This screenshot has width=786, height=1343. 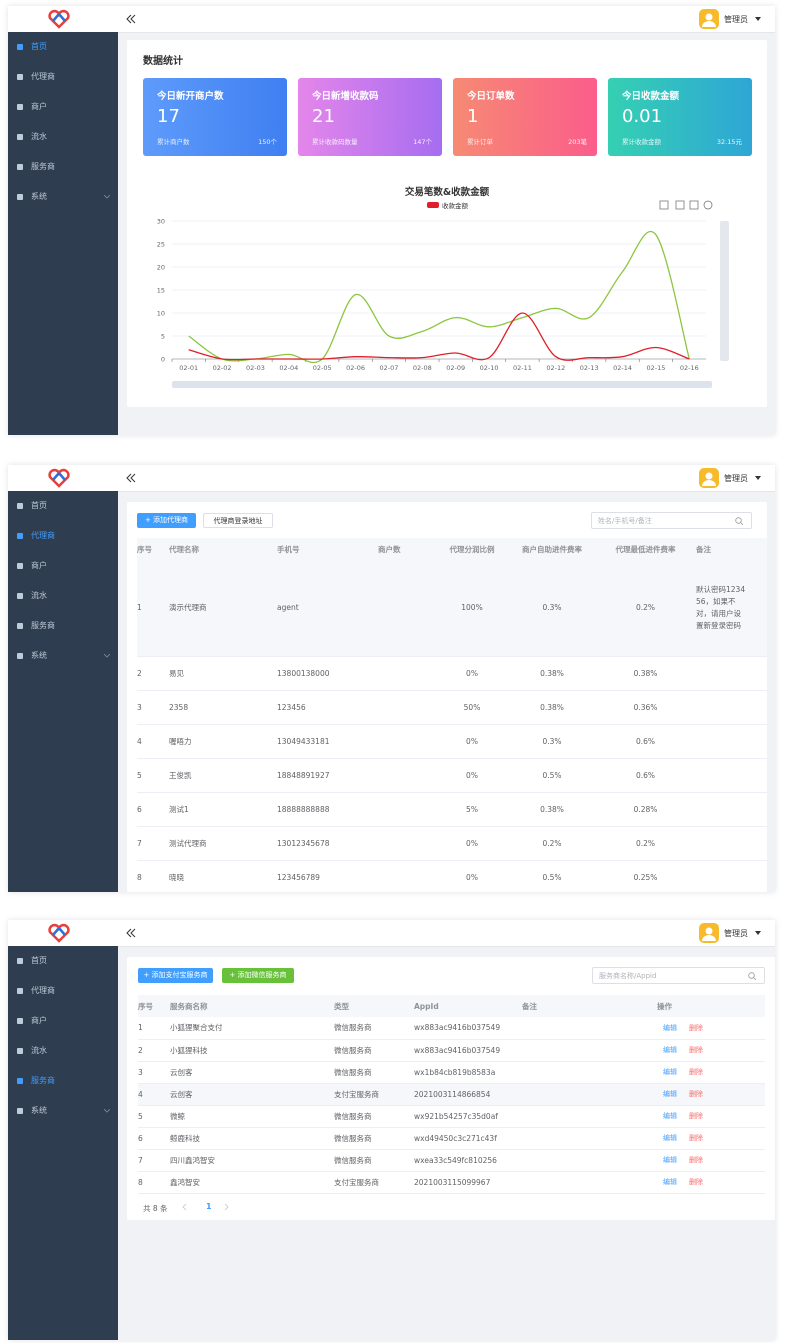 I want to click on table-row: 1 小狐狸聚合支付 微信服务商 wx883ac9416b037549 编辑 删除, so click(x=451, y=1028).